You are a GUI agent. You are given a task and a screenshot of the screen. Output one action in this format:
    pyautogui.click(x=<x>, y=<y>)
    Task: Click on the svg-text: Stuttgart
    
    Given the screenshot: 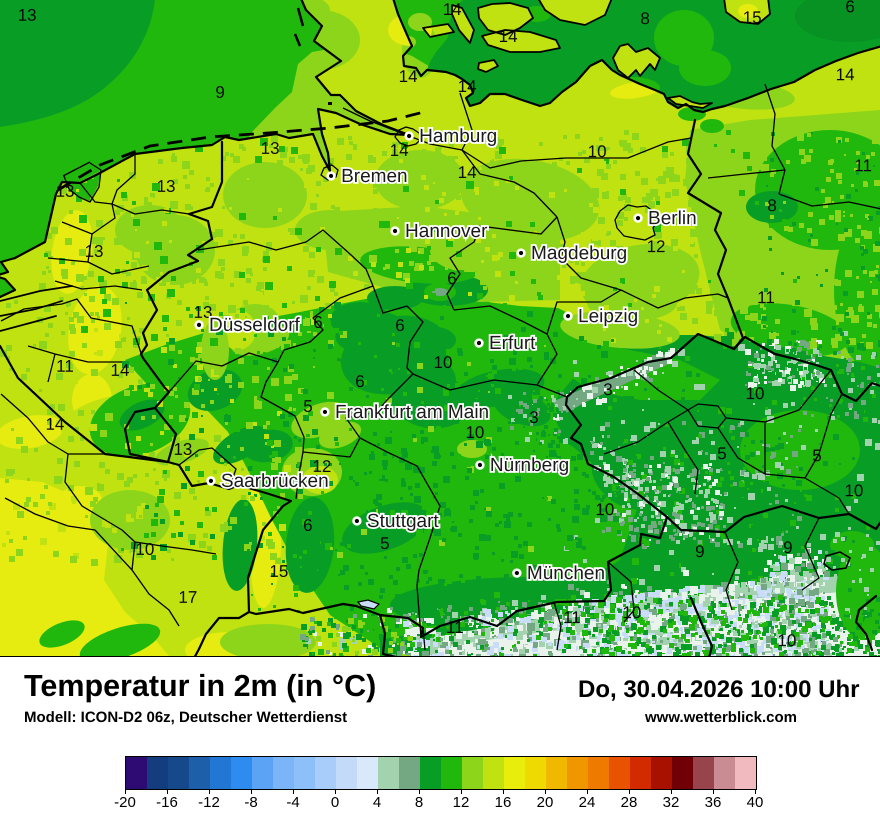 What is the action you would take?
    pyautogui.click(x=403, y=521)
    